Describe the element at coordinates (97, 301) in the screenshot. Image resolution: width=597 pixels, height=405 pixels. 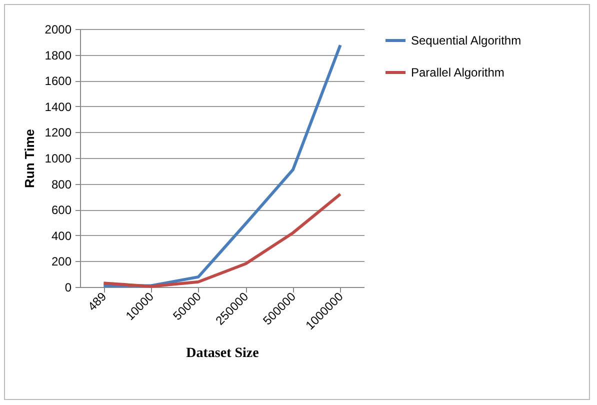
I see `x-tick-label: 489` at that location.